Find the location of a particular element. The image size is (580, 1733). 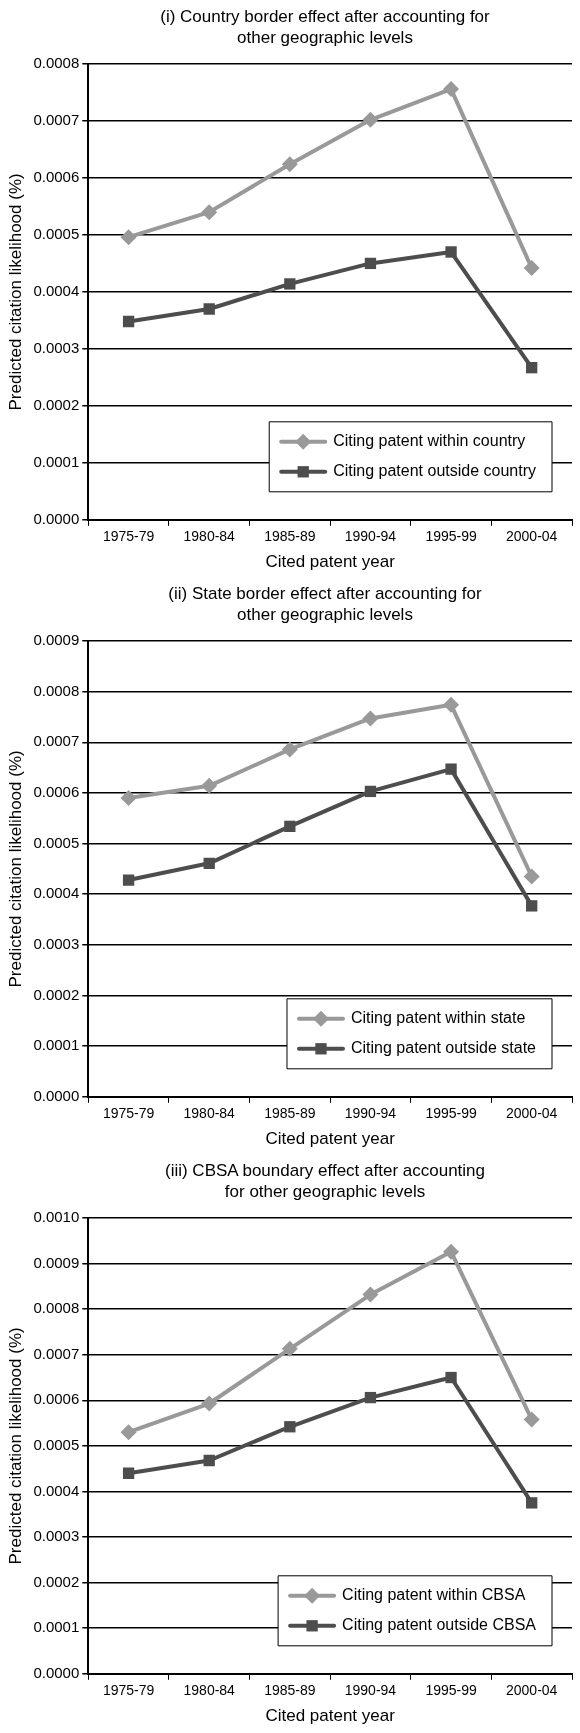

chart-title: (ii) State border effect after accounting for other geographic levels is located at coordinates (325, 604).